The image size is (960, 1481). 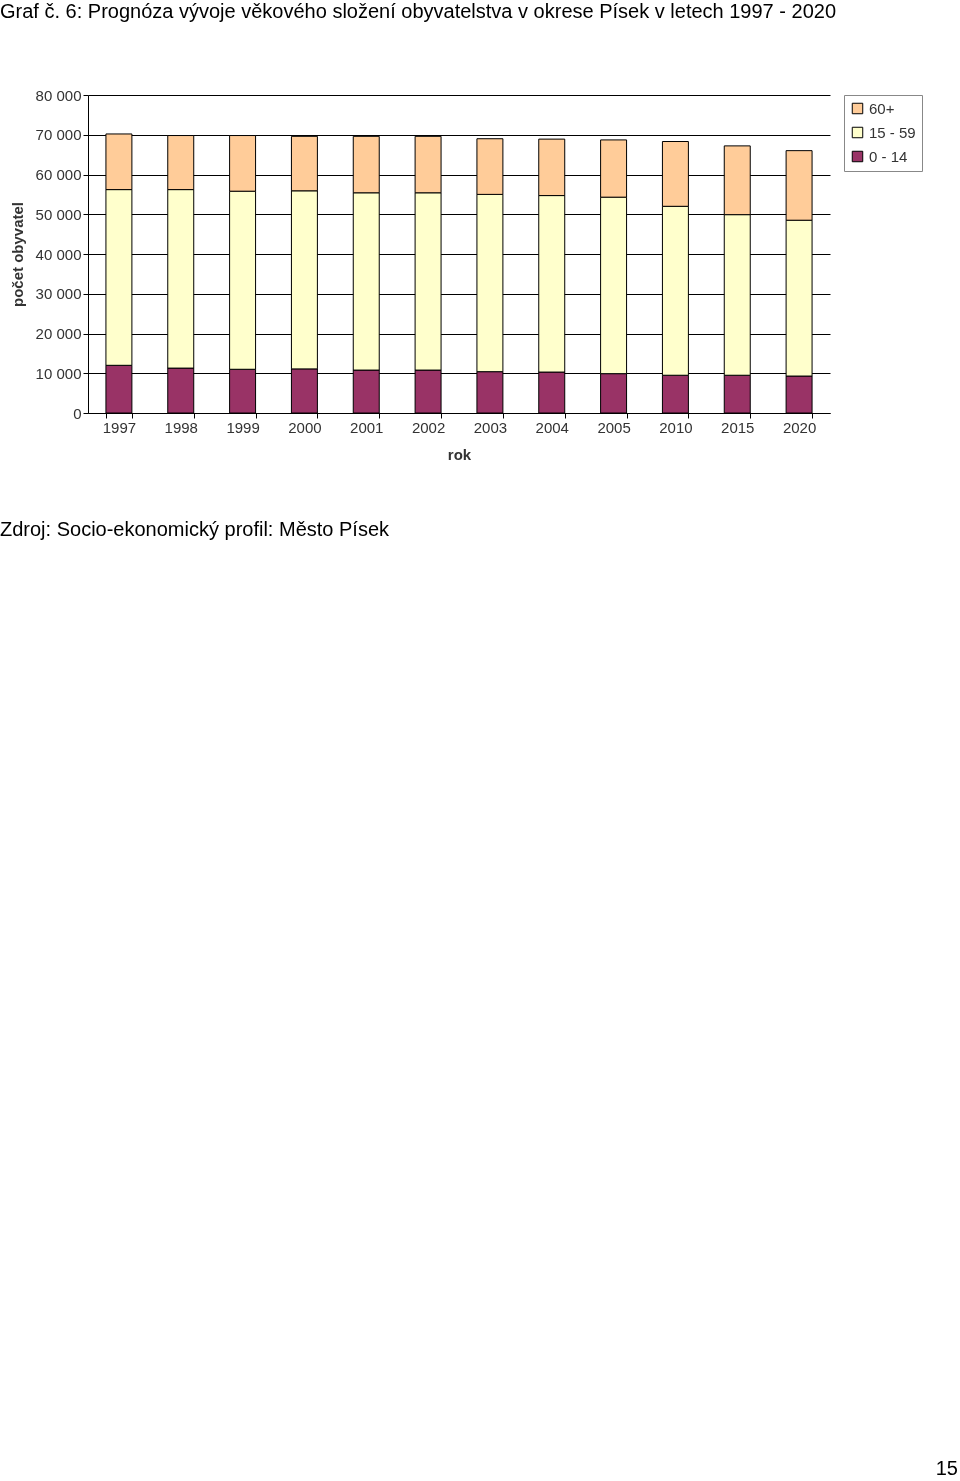 What do you see at coordinates (58, 95) in the screenshot?
I see `y-tick-label: 80 000` at bounding box center [58, 95].